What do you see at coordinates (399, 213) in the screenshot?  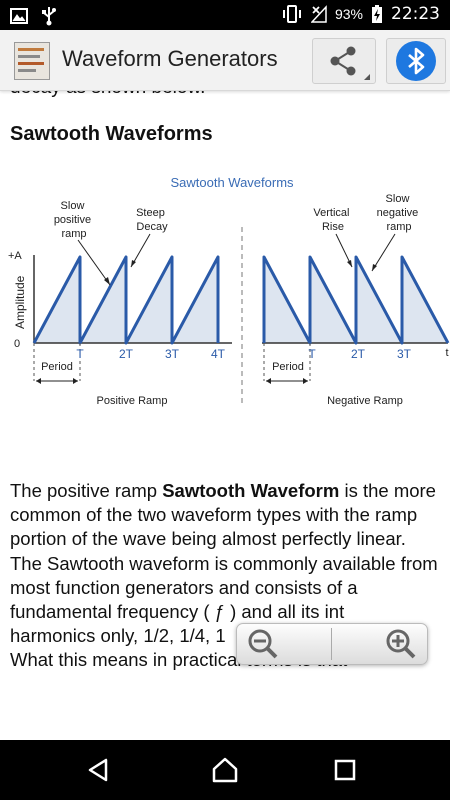 I see `annotation-slow-negative: Slow negative ramp` at bounding box center [399, 213].